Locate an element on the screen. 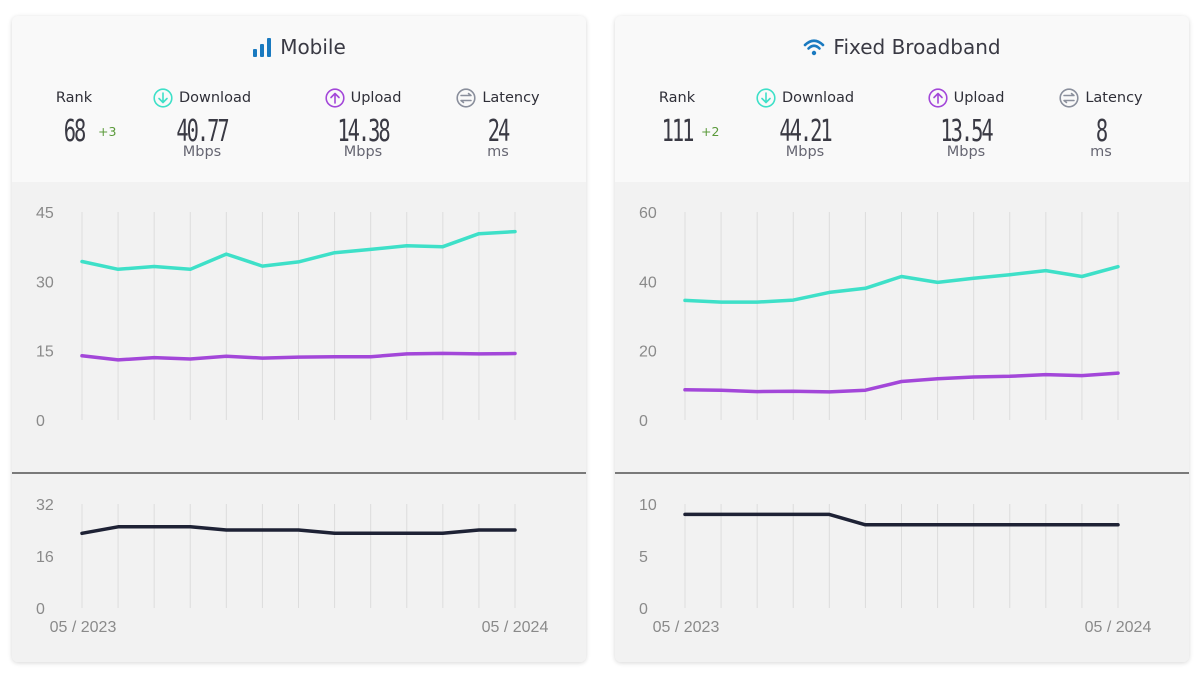 This screenshot has width=1200, height=675. card-title: Fixed Broadband is located at coordinates (902, 47).